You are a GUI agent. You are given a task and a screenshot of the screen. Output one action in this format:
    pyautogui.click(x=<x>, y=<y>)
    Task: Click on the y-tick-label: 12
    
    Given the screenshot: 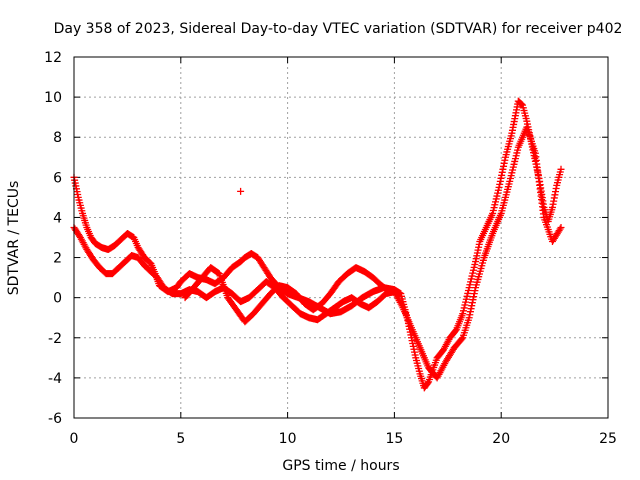 What is the action you would take?
    pyautogui.click(x=53, y=58)
    